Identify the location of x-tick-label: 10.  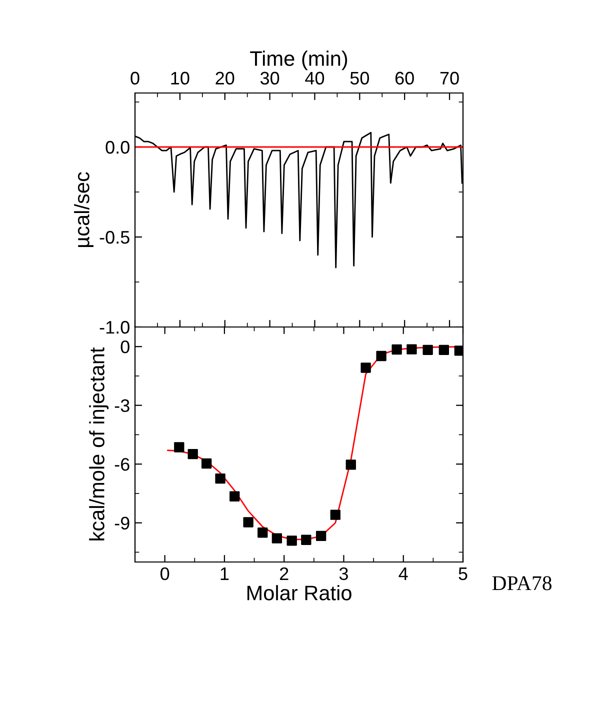
(180, 78).